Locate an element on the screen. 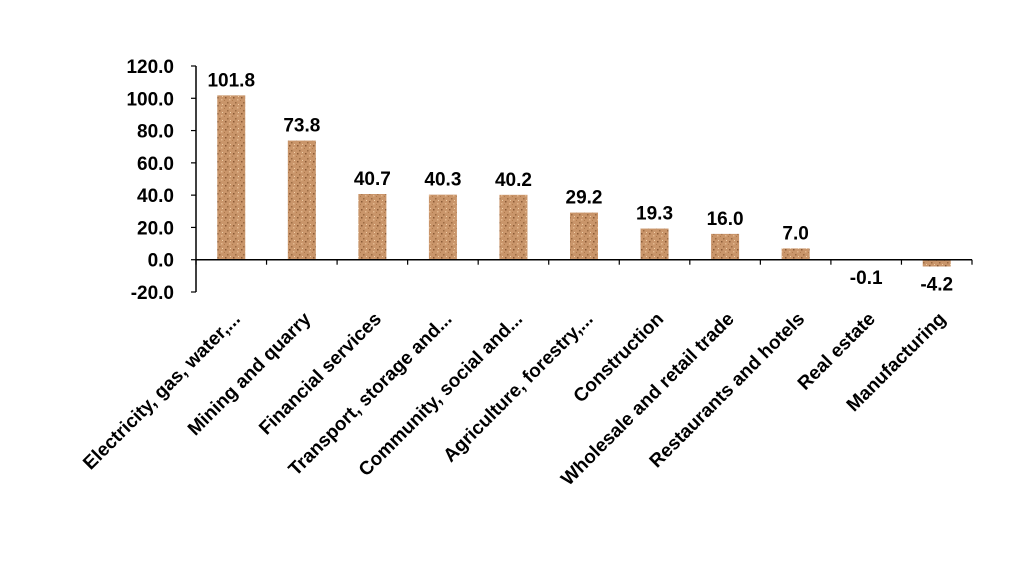 The width and height of the screenshot is (1024, 569). category-label: Mining and quarry is located at coordinates (250, 374).